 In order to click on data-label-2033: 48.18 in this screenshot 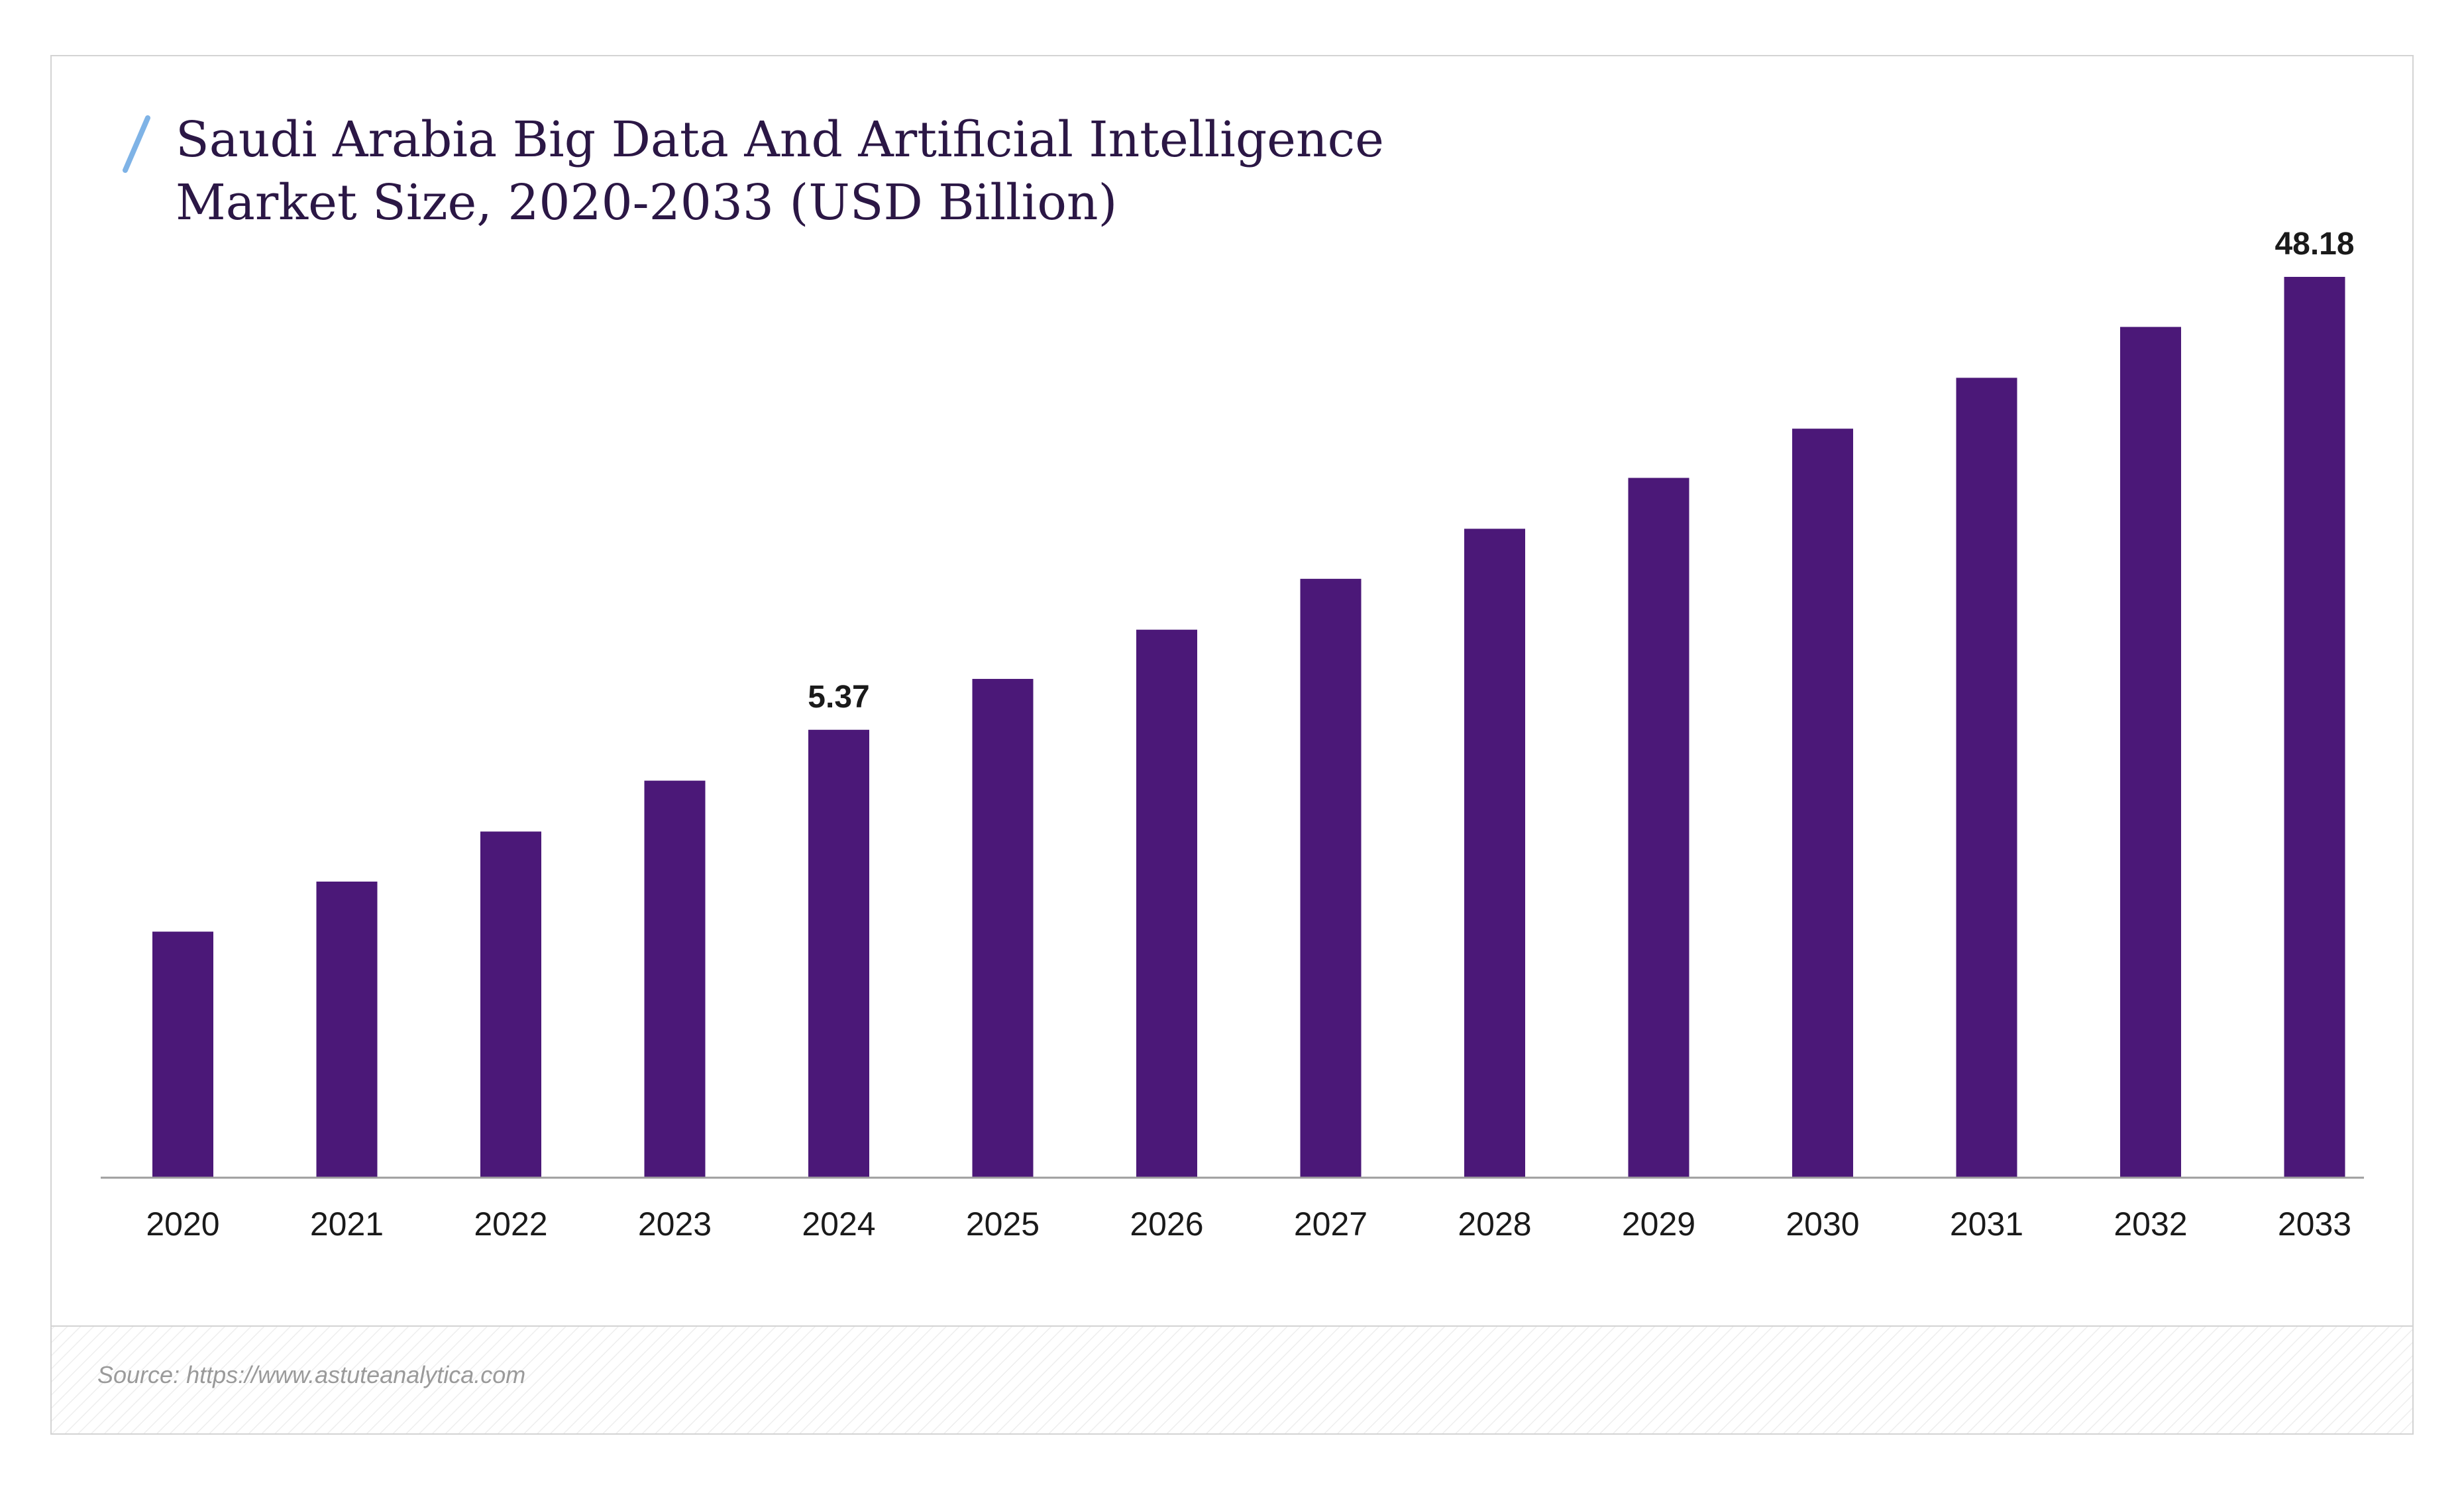, I will do `click(2314, 244)`.